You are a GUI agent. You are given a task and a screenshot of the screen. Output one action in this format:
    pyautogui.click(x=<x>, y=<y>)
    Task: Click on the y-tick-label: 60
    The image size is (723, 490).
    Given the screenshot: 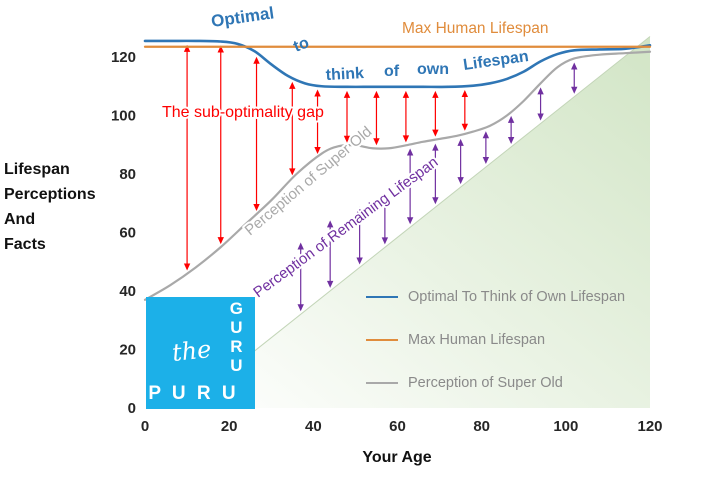 What is the action you would take?
    pyautogui.click(x=127, y=233)
    